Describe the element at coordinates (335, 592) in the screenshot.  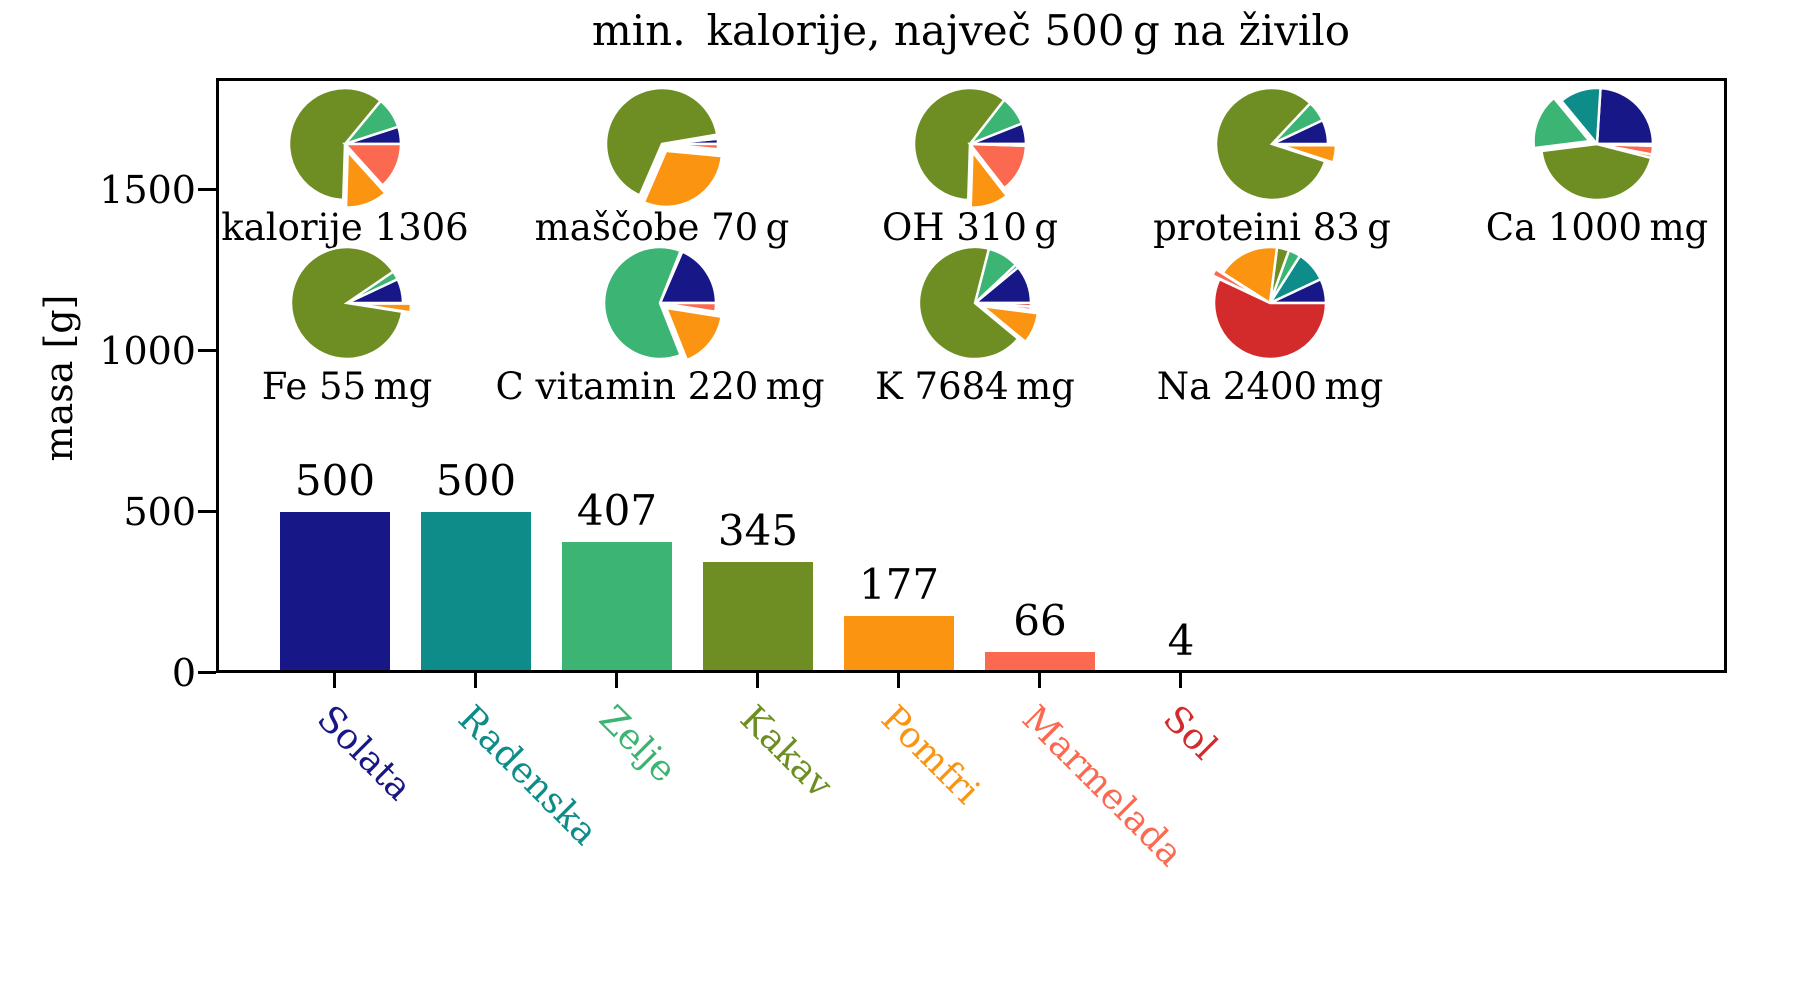
I see `bar-Solata` at that location.